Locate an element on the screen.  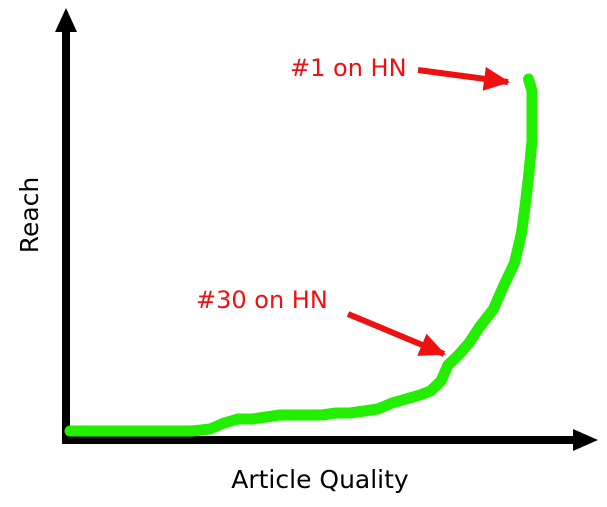
annotation-bottom-arrow is located at coordinates (396, 334).